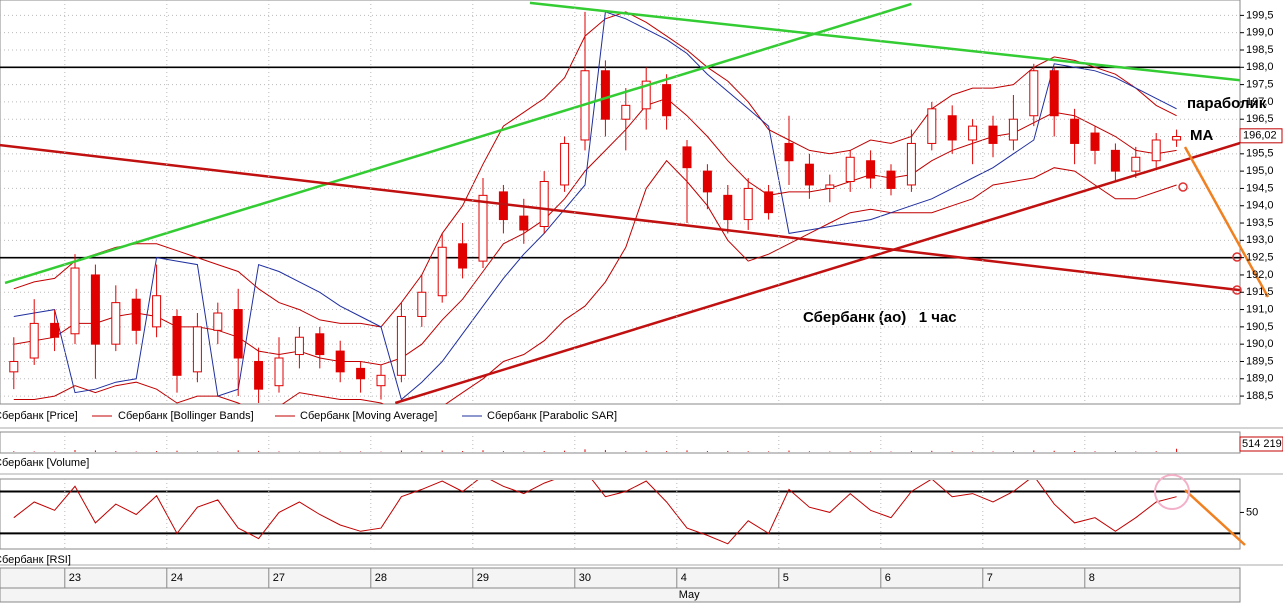 The image size is (1283, 605). Describe the element at coordinates (1260, 119) in the screenshot. I see `y-tick-label: 196,5` at that location.